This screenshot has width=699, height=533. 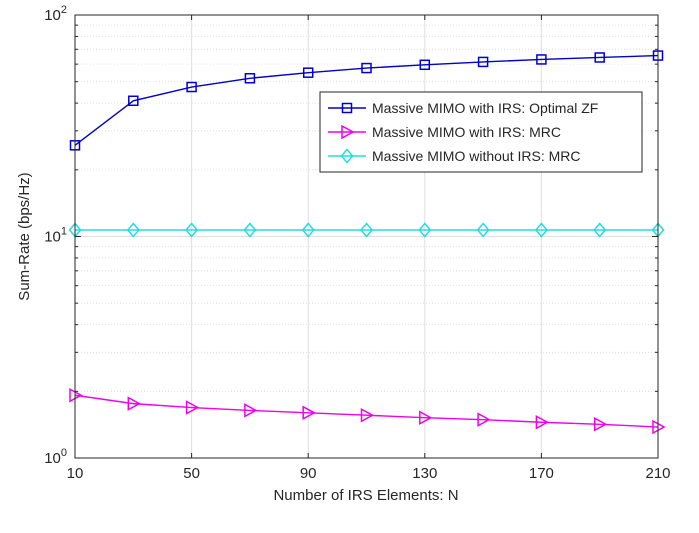 I want to click on x-tick-label: 10, so click(x=75, y=473).